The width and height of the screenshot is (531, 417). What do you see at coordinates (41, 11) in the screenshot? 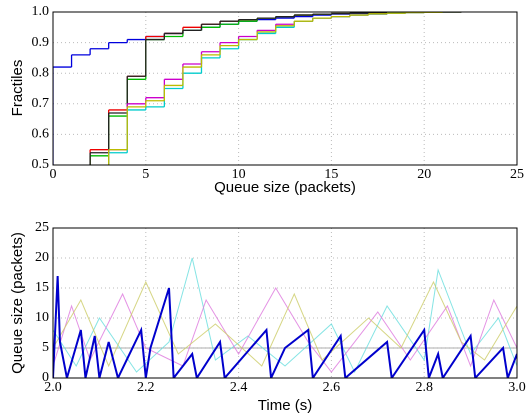
I see `y-tick-label: 1.0` at bounding box center [41, 11].